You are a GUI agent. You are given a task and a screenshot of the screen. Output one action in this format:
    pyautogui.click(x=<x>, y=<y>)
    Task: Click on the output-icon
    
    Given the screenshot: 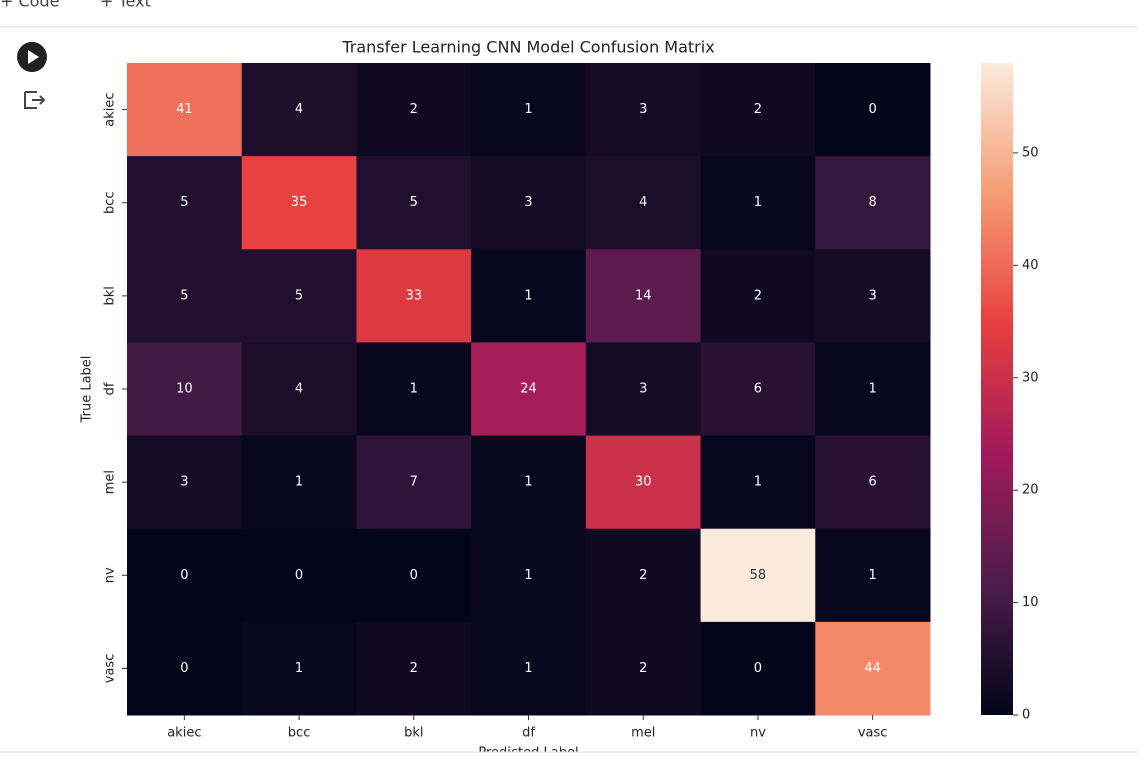 What is the action you would take?
    pyautogui.click(x=35, y=100)
    